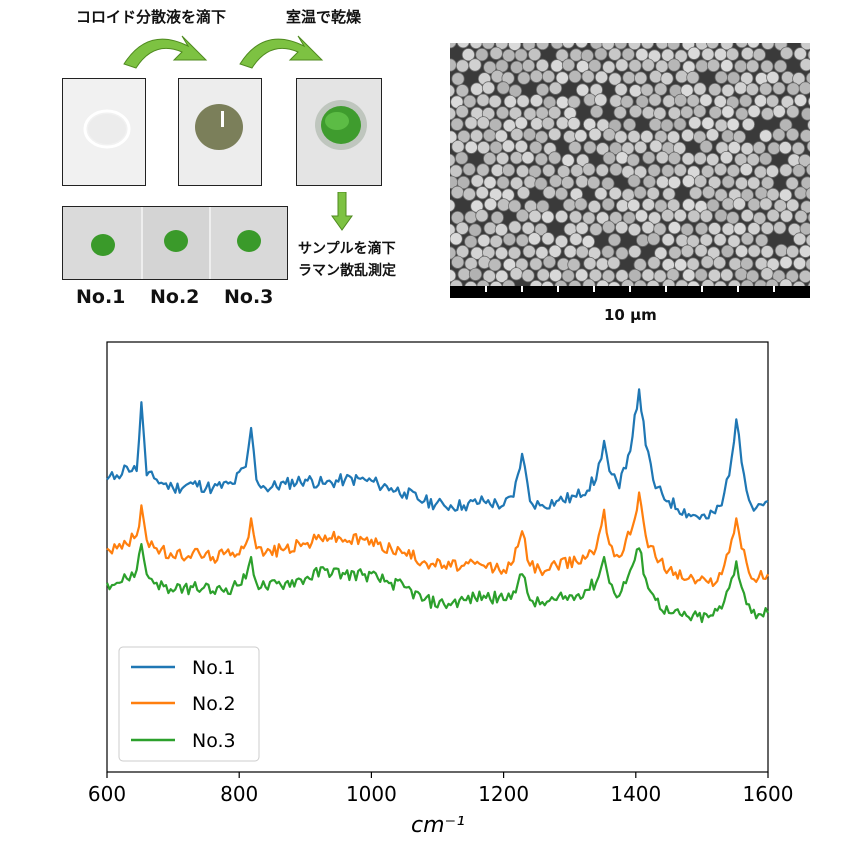  What do you see at coordinates (347, 260) in the screenshot?
I see `step3-text: サンプルを滴下 ラマン散乱測定` at bounding box center [347, 260].